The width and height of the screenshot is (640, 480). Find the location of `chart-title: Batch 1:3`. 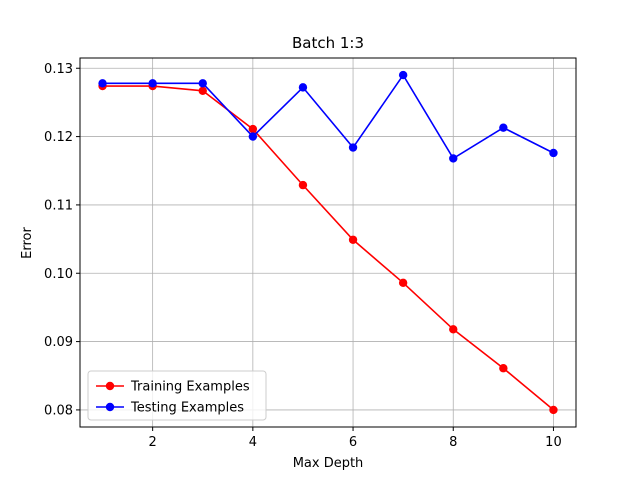

chart-title: Batch 1:3 is located at coordinates (328, 43).